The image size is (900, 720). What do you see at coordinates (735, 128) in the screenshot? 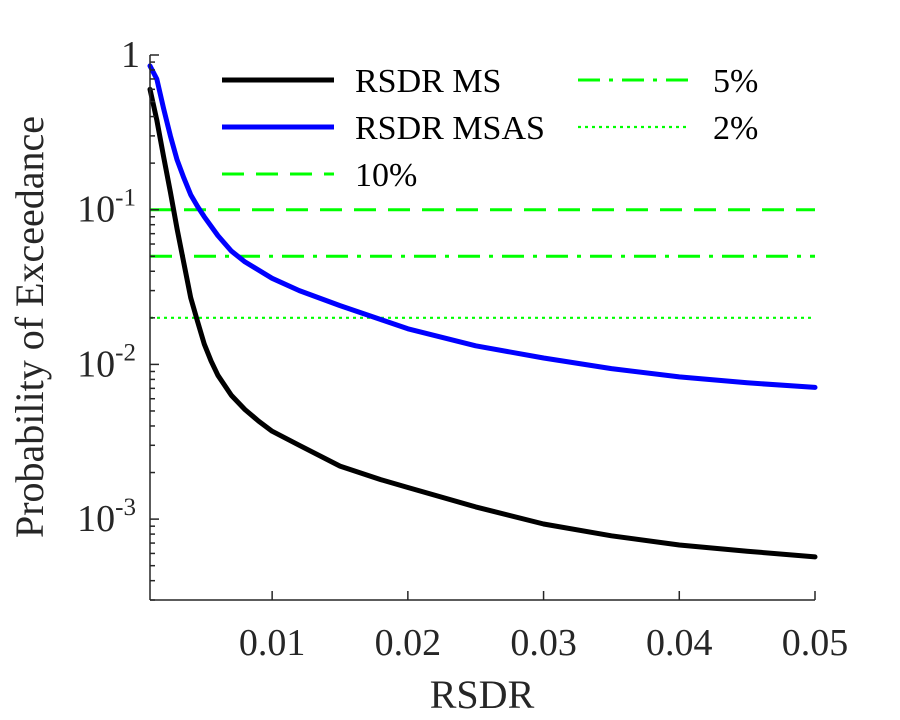
I see `legend-label: 2%` at bounding box center [735, 128].